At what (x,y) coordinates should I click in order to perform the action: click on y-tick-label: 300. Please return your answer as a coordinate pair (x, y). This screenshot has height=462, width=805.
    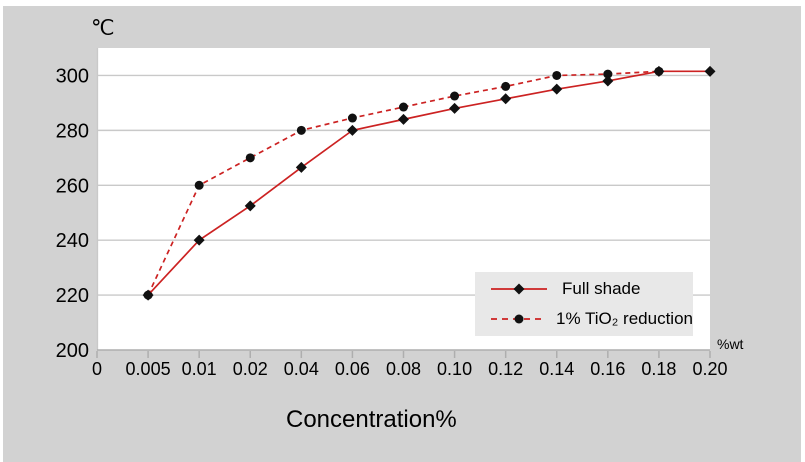
    Looking at the image, I should click on (72, 76).